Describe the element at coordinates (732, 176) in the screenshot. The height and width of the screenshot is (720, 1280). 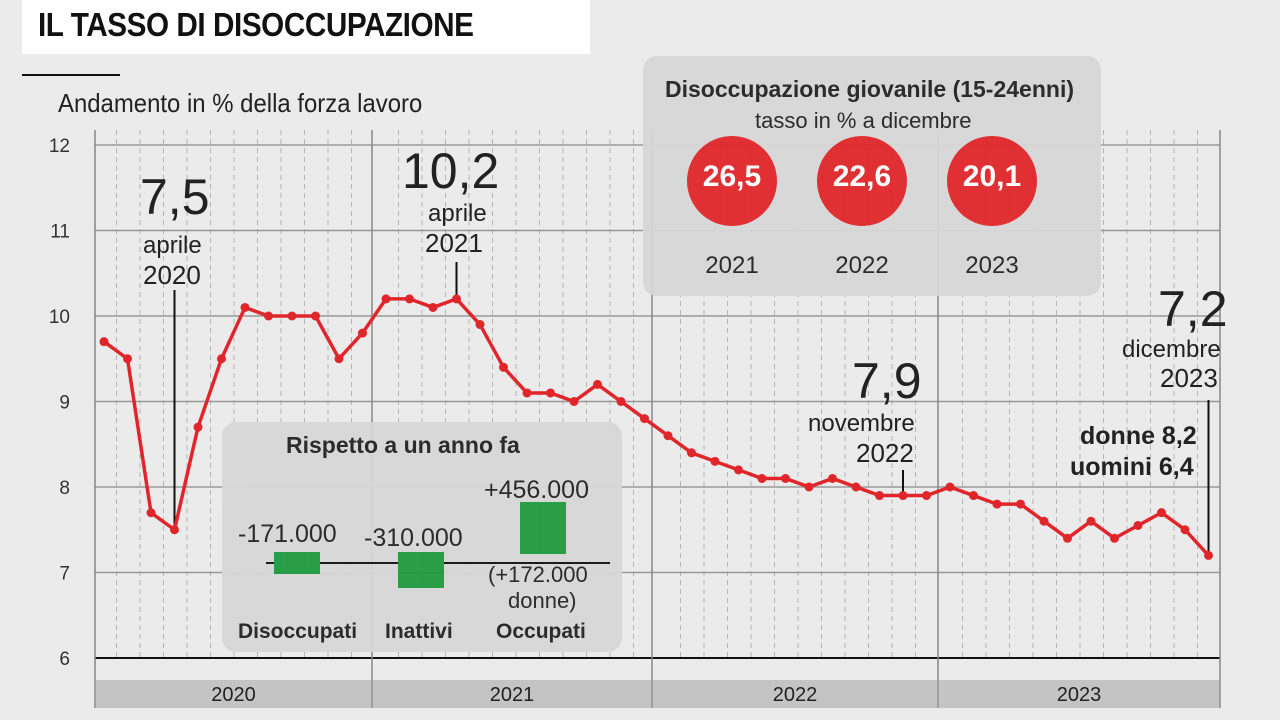
I see `youth-value: 26,5` at that location.